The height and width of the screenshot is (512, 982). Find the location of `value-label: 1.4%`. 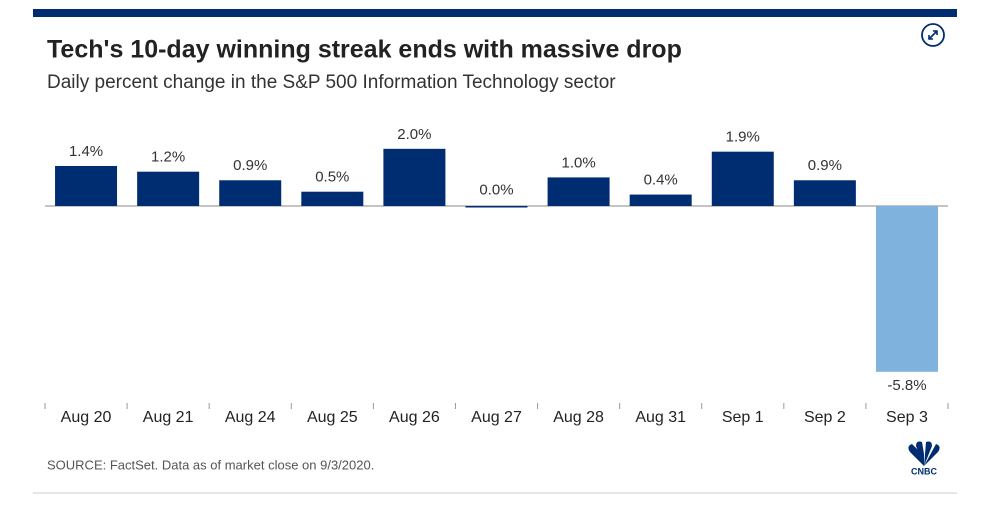

value-label: 1.4% is located at coordinates (86, 151).